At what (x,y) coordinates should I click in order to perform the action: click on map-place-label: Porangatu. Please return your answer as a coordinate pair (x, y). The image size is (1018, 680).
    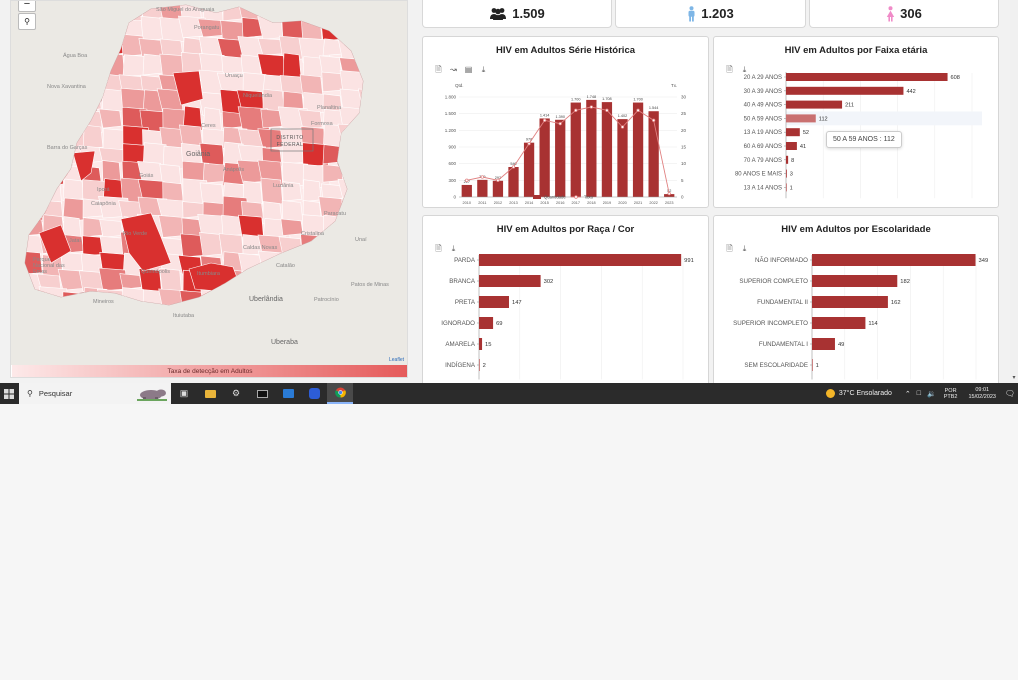
    Looking at the image, I should click on (207, 28).